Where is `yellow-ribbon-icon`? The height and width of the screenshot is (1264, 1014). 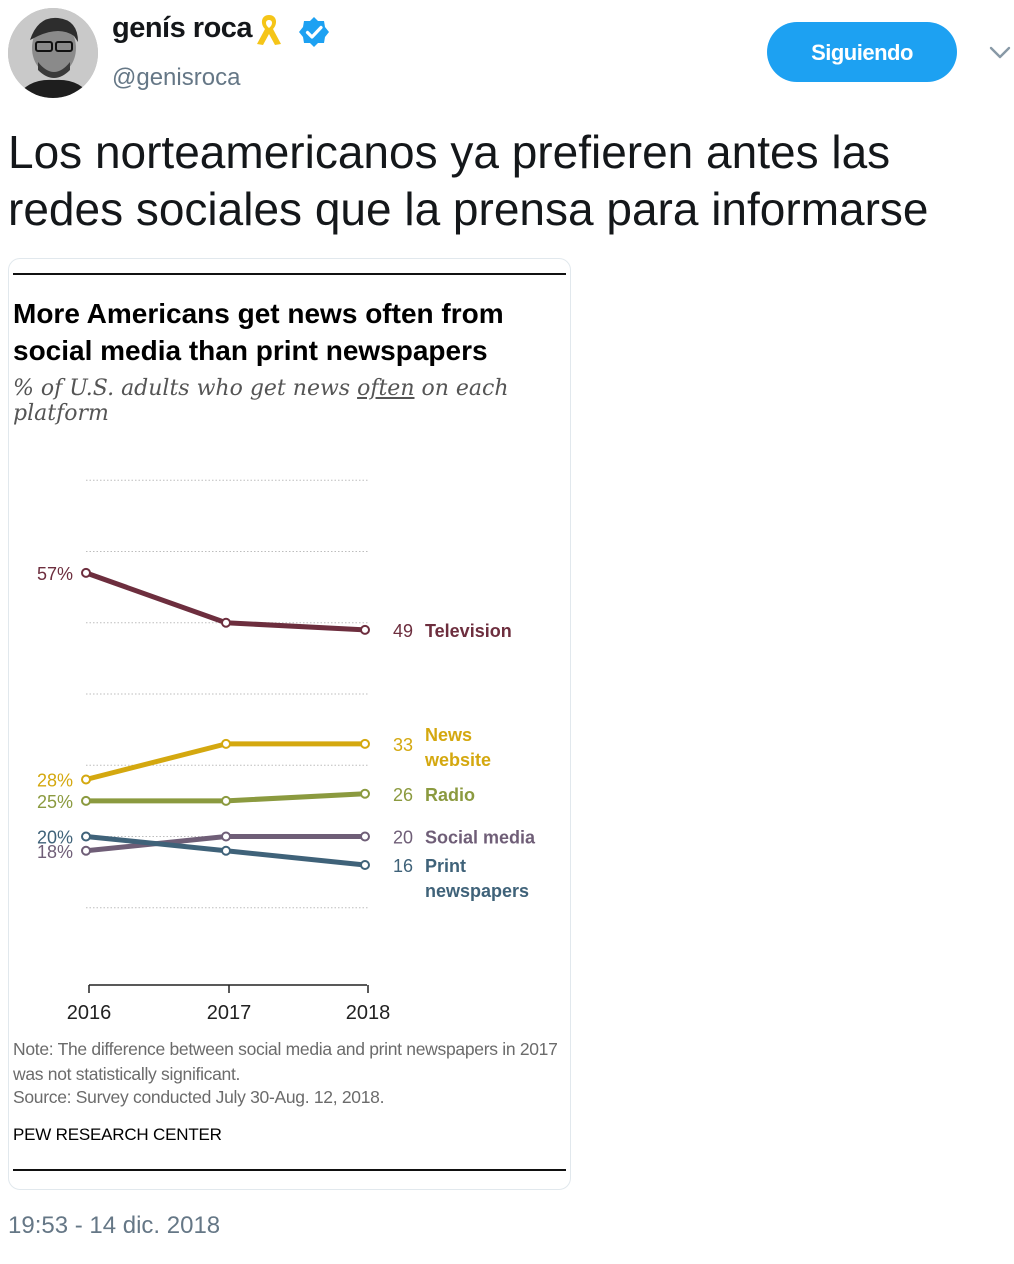
yellow-ribbon-icon is located at coordinates (269, 32).